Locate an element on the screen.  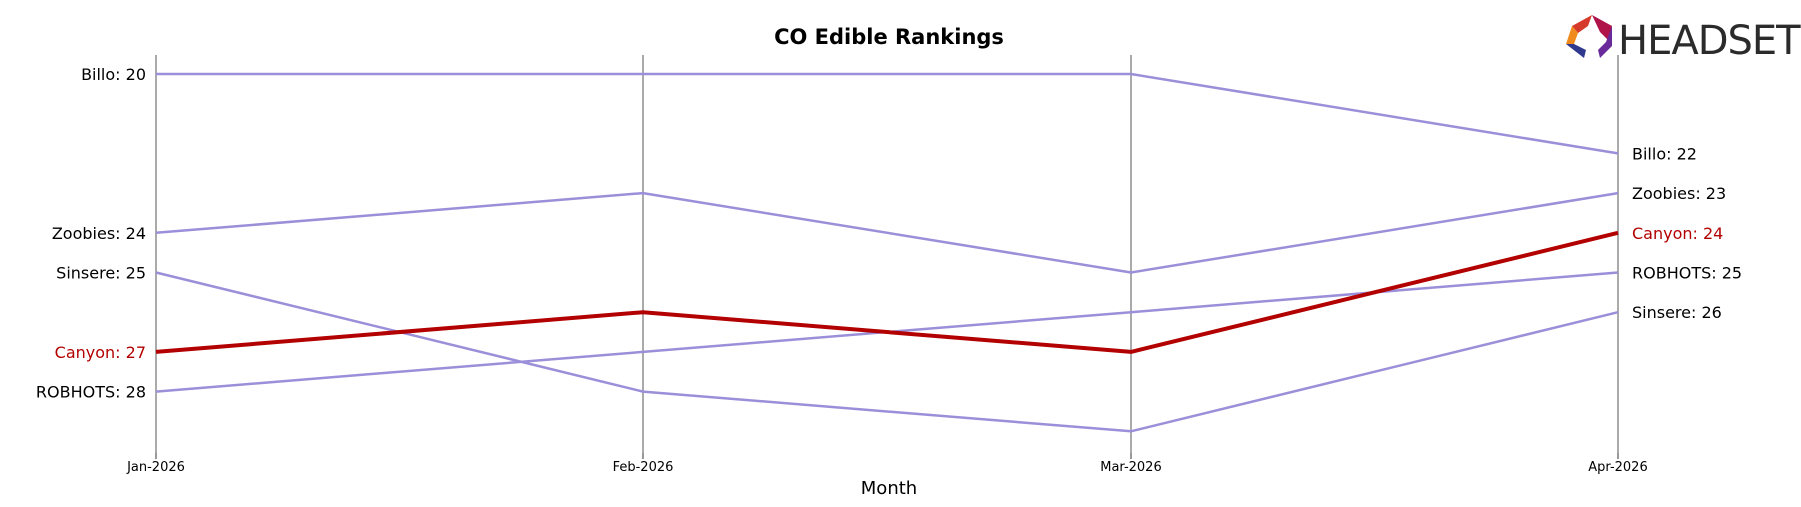
series-line-zoobies is located at coordinates (887, 232).